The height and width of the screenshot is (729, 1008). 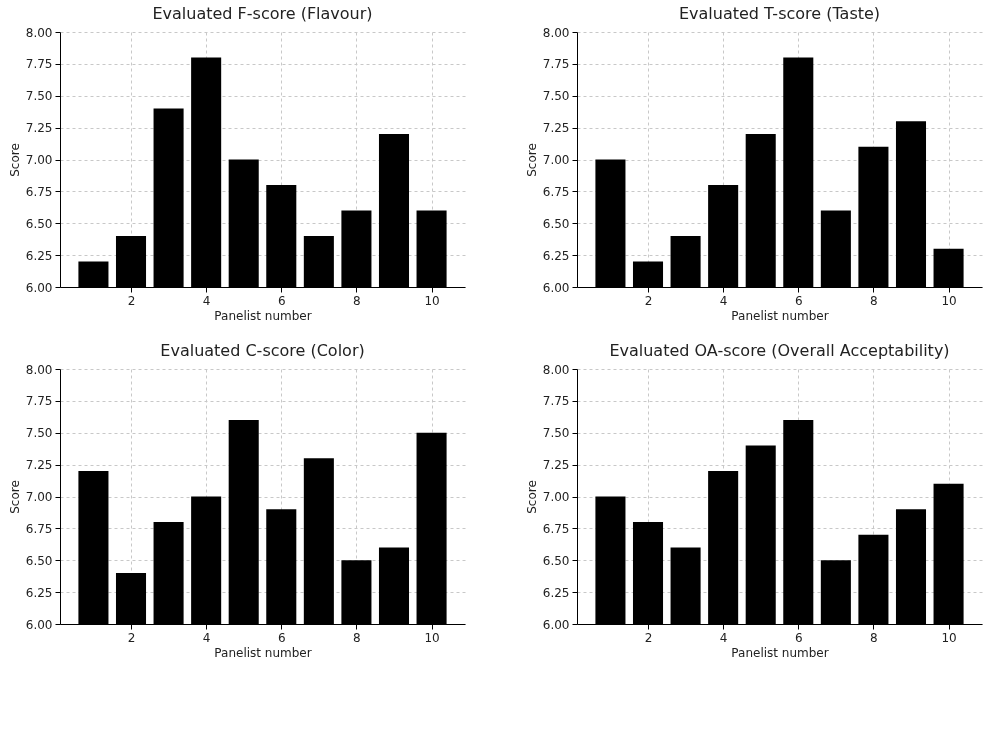 I want to click on chart-title: Evaluated T-score (Taste), so click(x=779, y=13).